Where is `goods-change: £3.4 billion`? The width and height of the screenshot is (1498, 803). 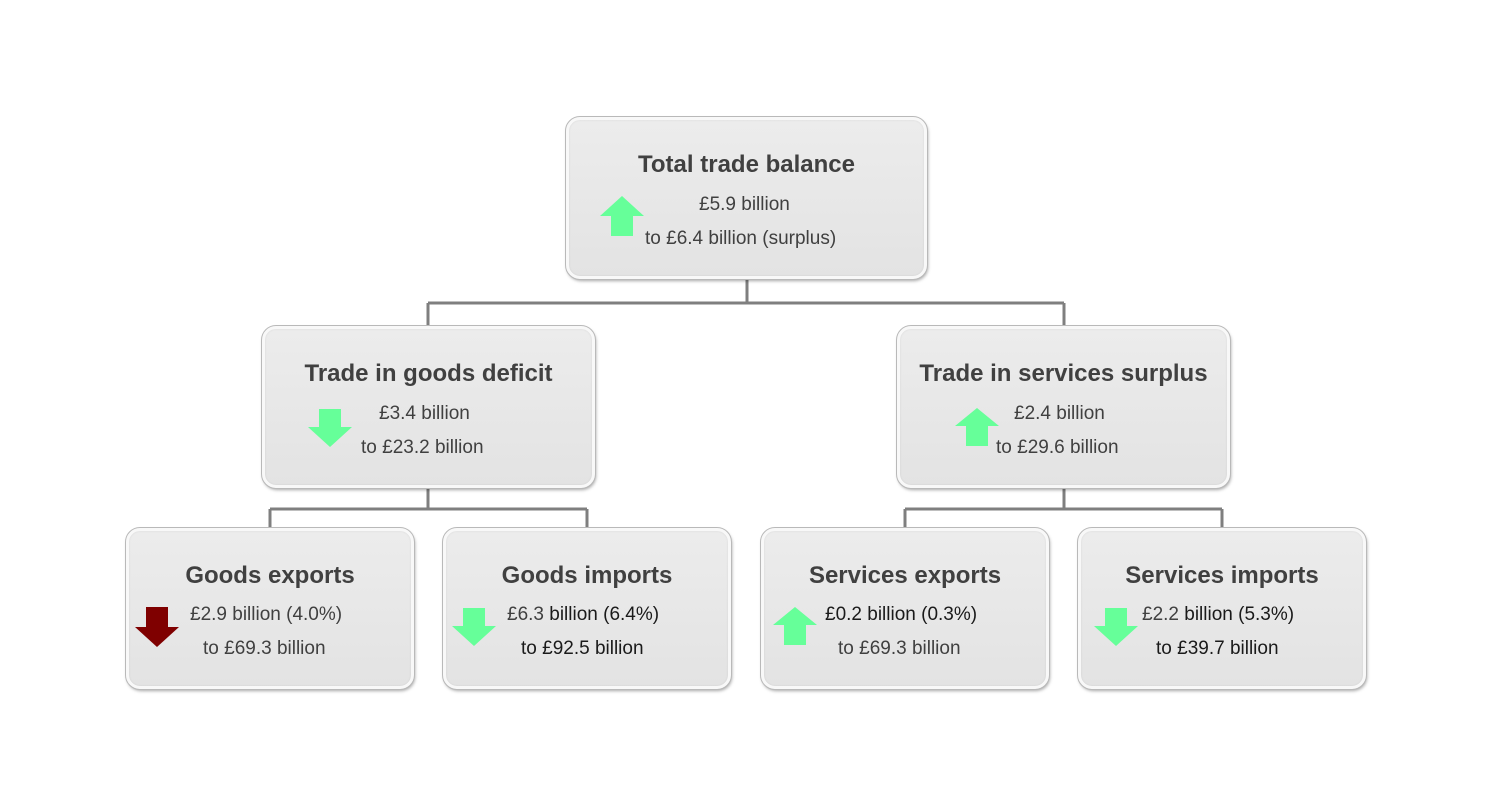
goods-change: £3.4 billion is located at coordinates (424, 413).